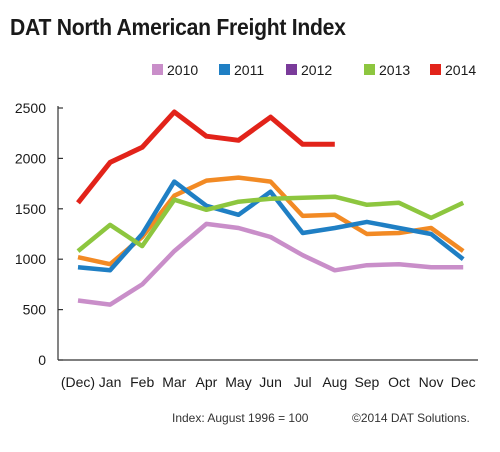 The height and width of the screenshot is (452, 500). I want to click on legend-label: 2013, so click(394, 70).